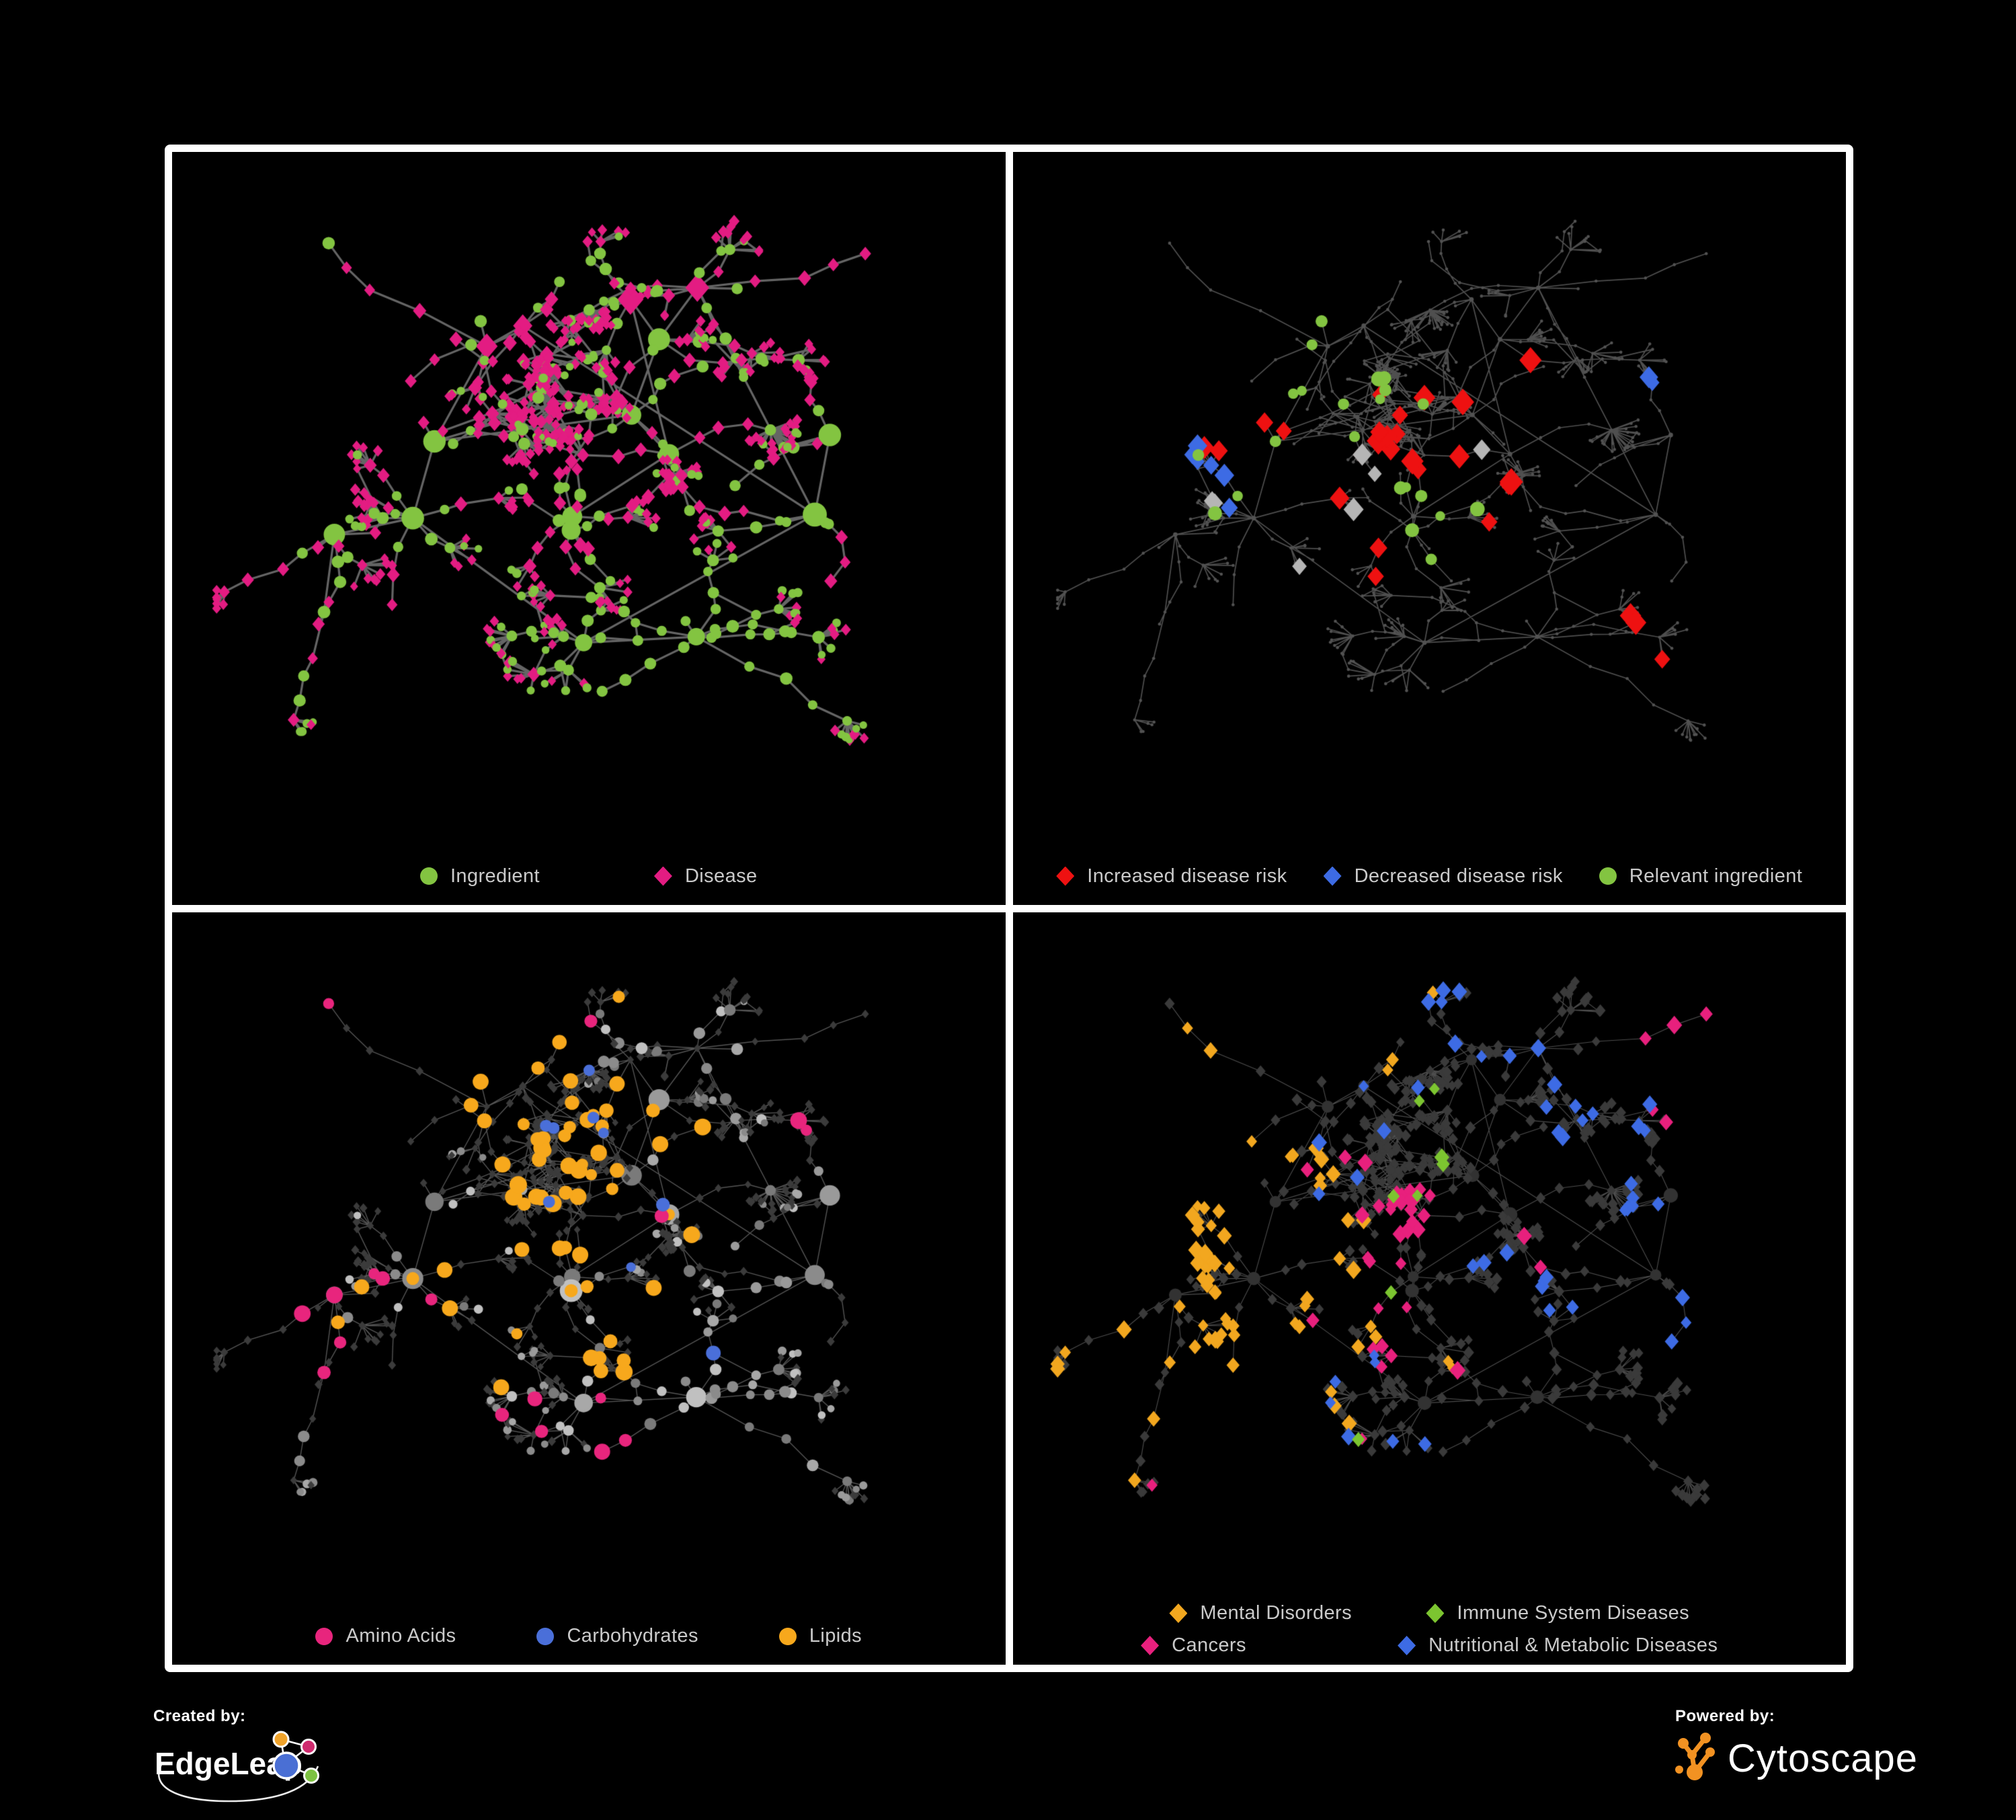 This screenshot has width=2016, height=1820. What do you see at coordinates (281, 1739) in the screenshot?
I see `edgeleap-node-orange` at bounding box center [281, 1739].